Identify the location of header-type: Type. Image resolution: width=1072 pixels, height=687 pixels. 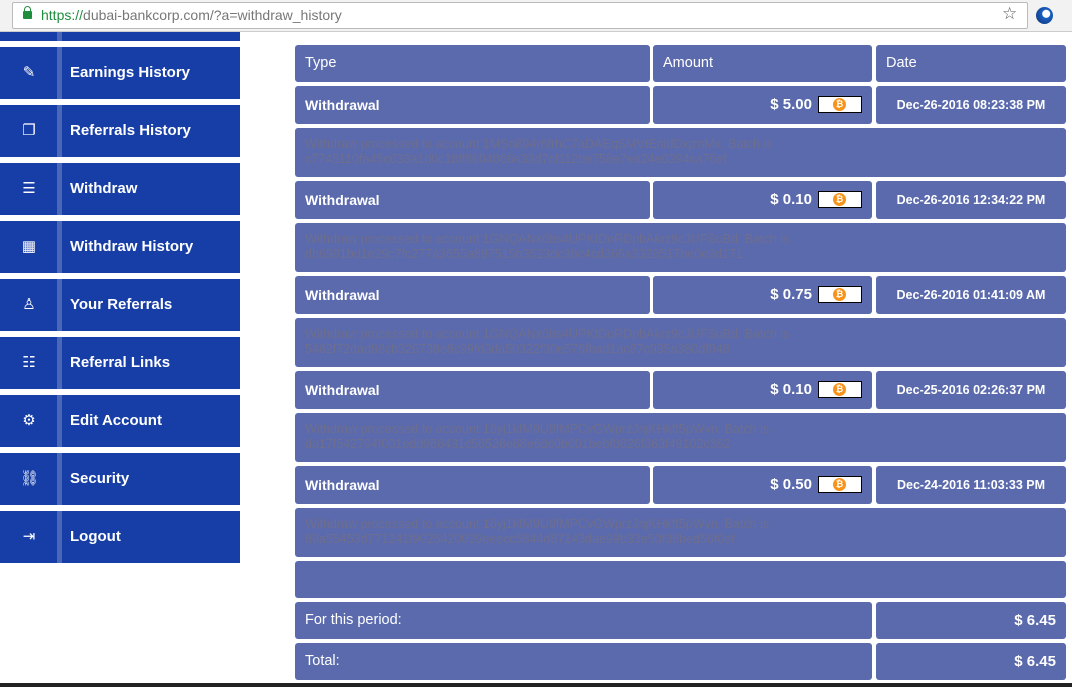
(472, 63).